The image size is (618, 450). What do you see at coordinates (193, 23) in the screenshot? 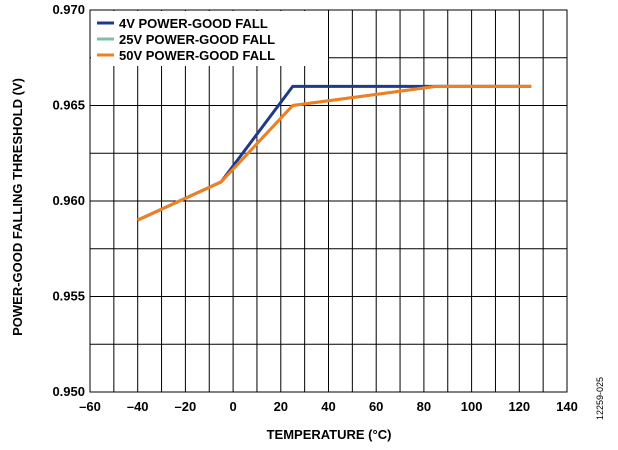
I see `legend-label: 4V POWER-GOOD FALL` at bounding box center [193, 23].